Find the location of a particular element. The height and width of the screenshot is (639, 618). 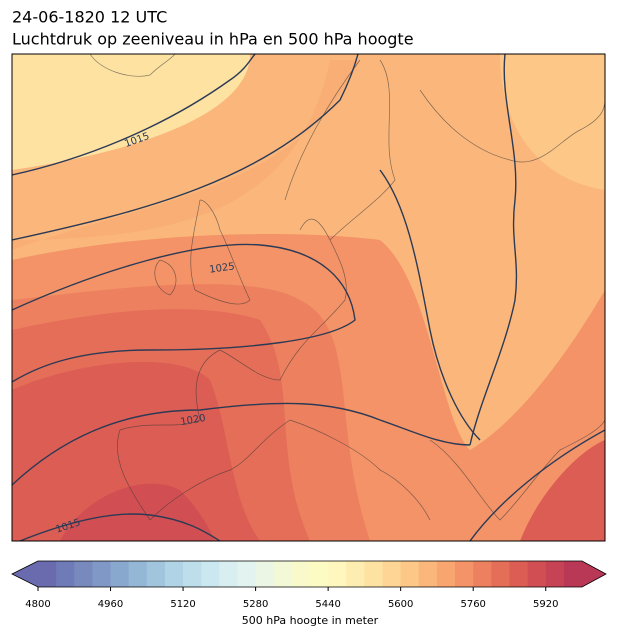

contour-label: 1020 is located at coordinates (193, 420).